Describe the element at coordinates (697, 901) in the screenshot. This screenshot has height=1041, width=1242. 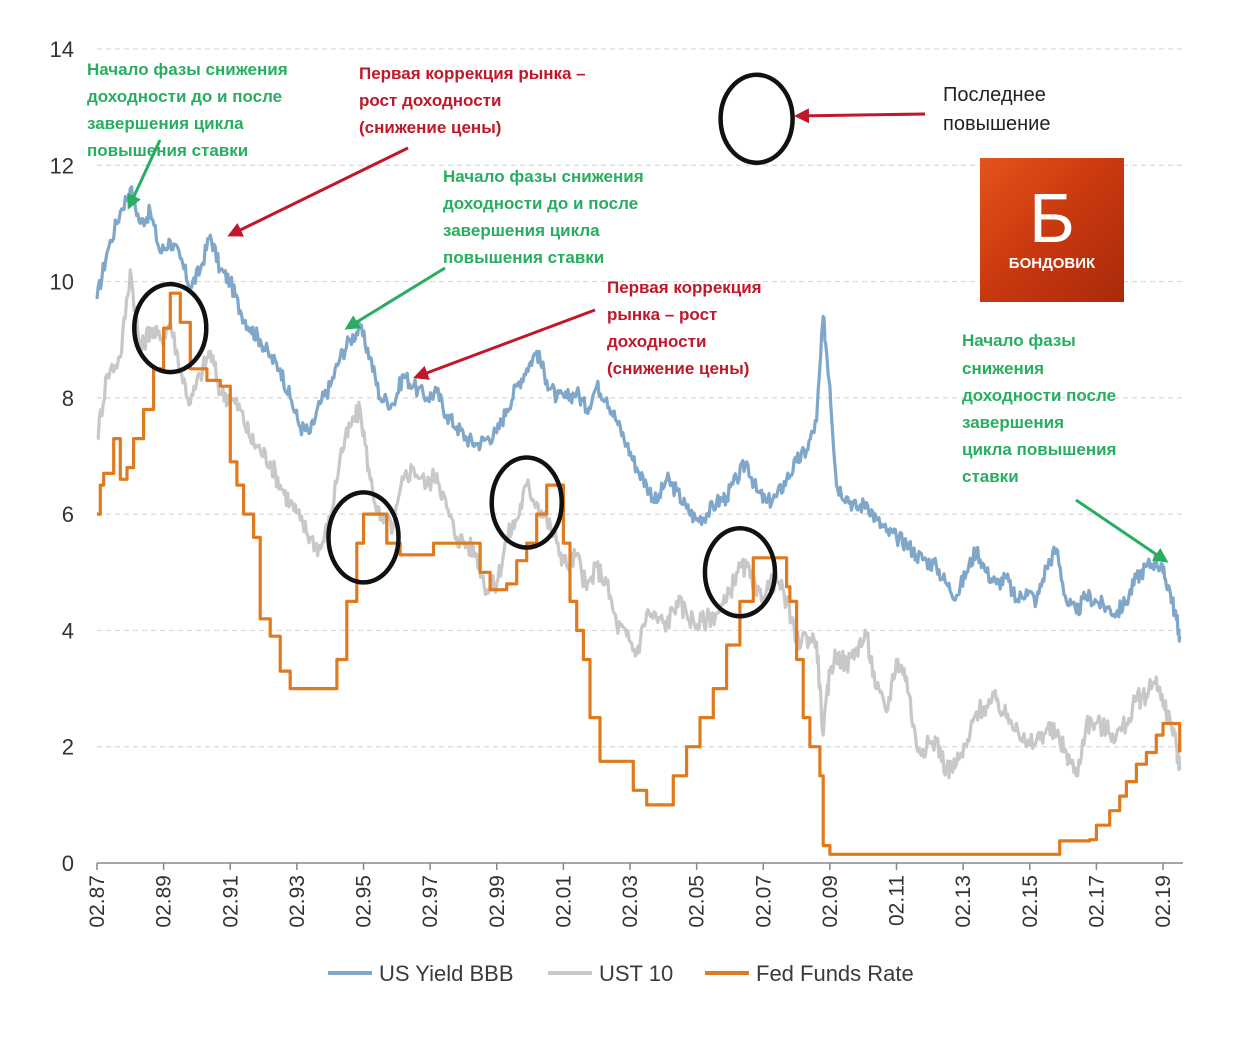
I see `x-tick-label: 02.05` at that location.